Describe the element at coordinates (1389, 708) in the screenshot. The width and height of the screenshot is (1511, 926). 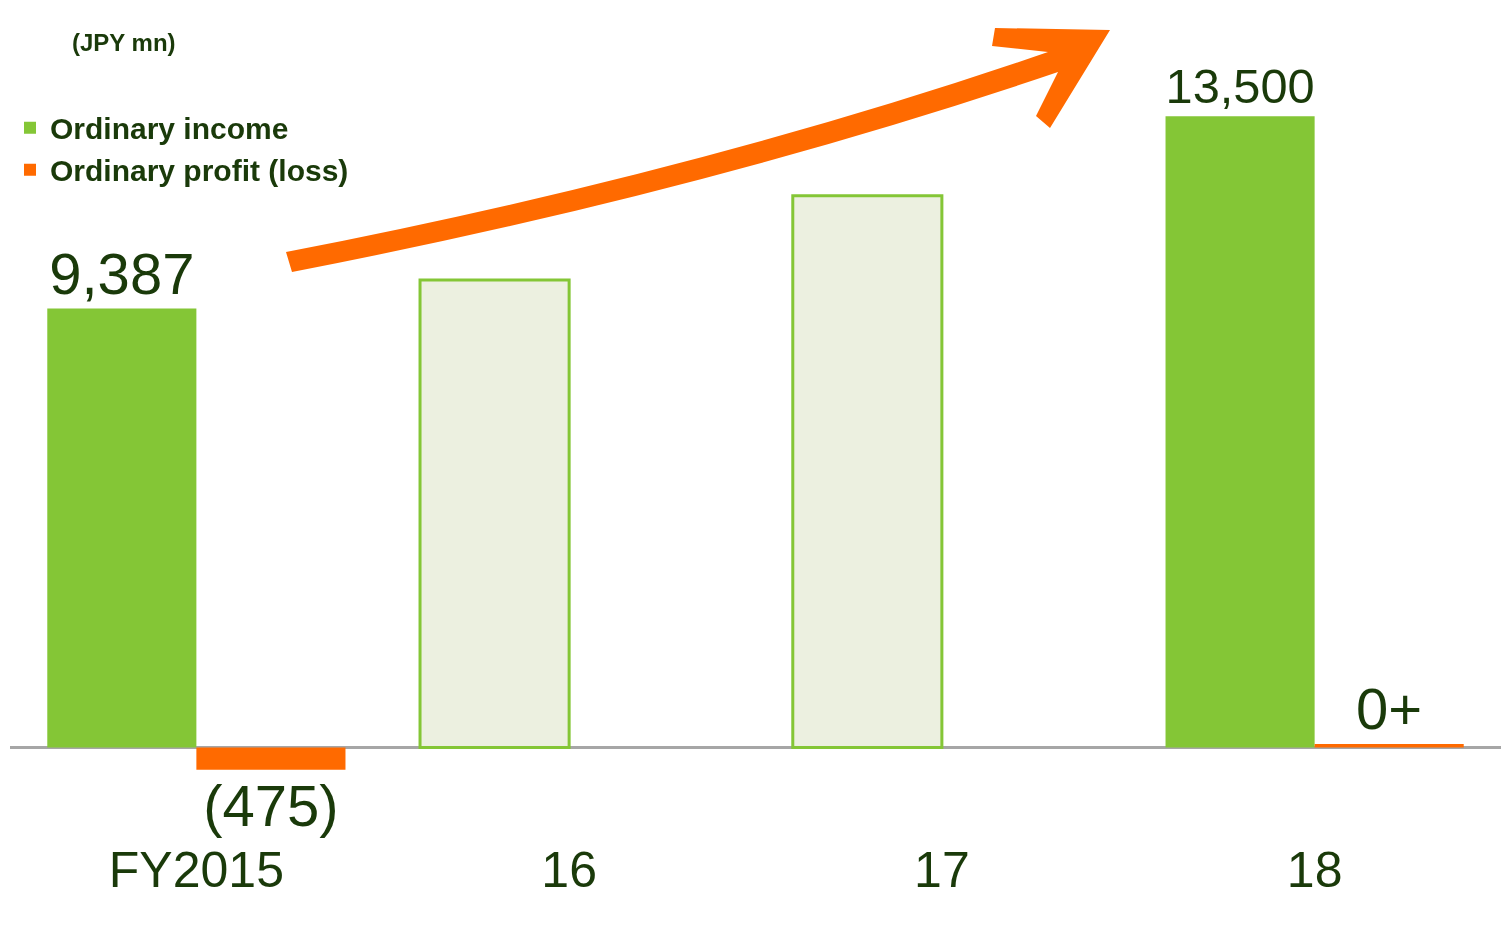
I see `data-label: 0+` at that location.